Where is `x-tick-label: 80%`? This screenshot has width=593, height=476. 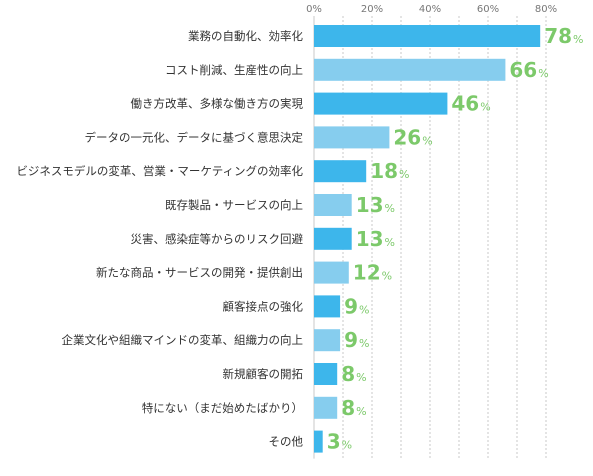
x-tick-label: 80% is located at coordinates (546, 9).